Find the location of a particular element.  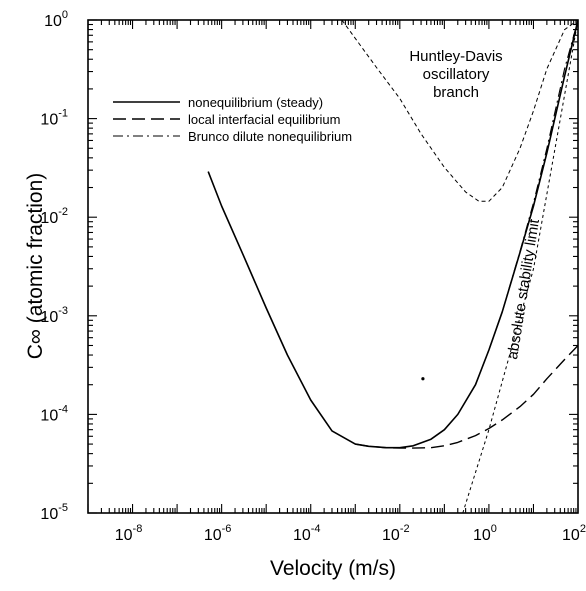

x-tick-label: 10⁻⁸ is located at coordinates (129, 533).